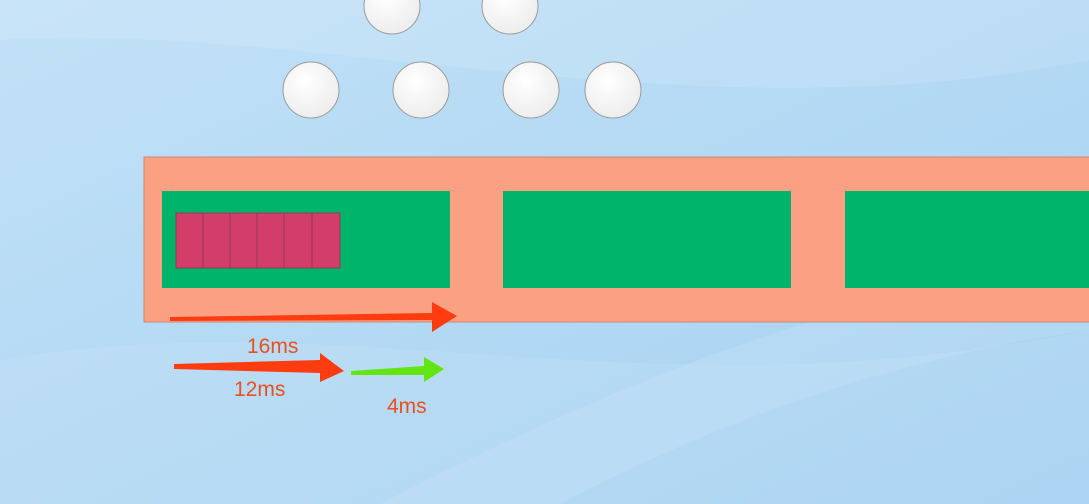  I want to click on task-circles, so click(462, 59).